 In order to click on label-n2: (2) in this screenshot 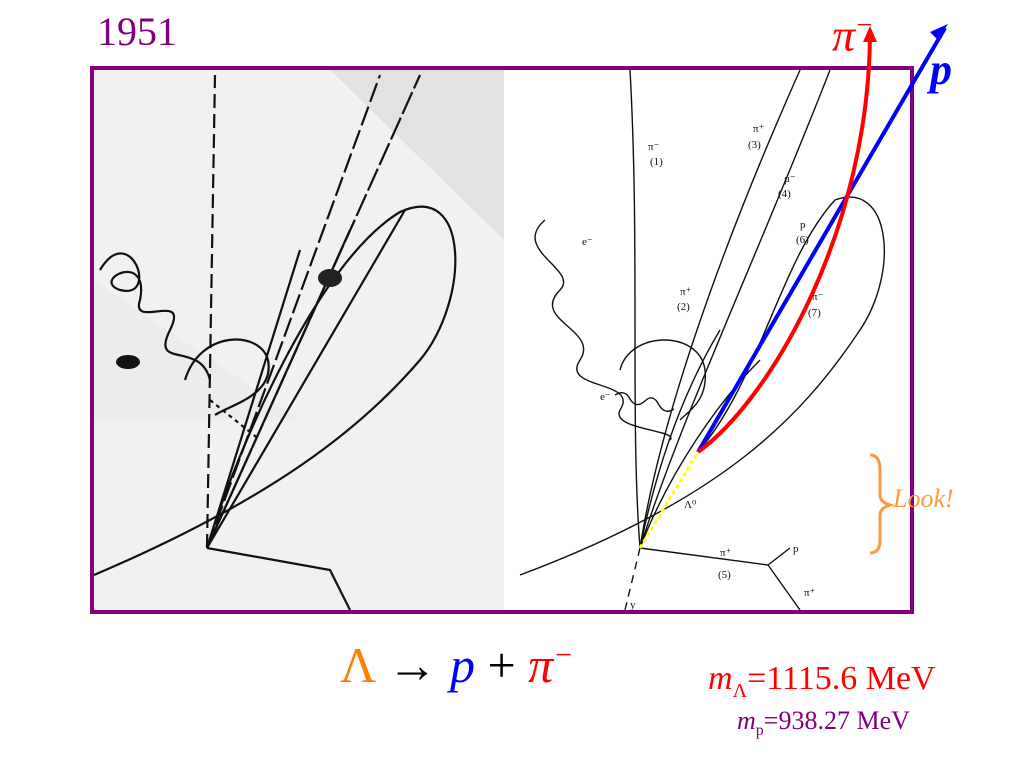, I will do `click(683, 307)`.